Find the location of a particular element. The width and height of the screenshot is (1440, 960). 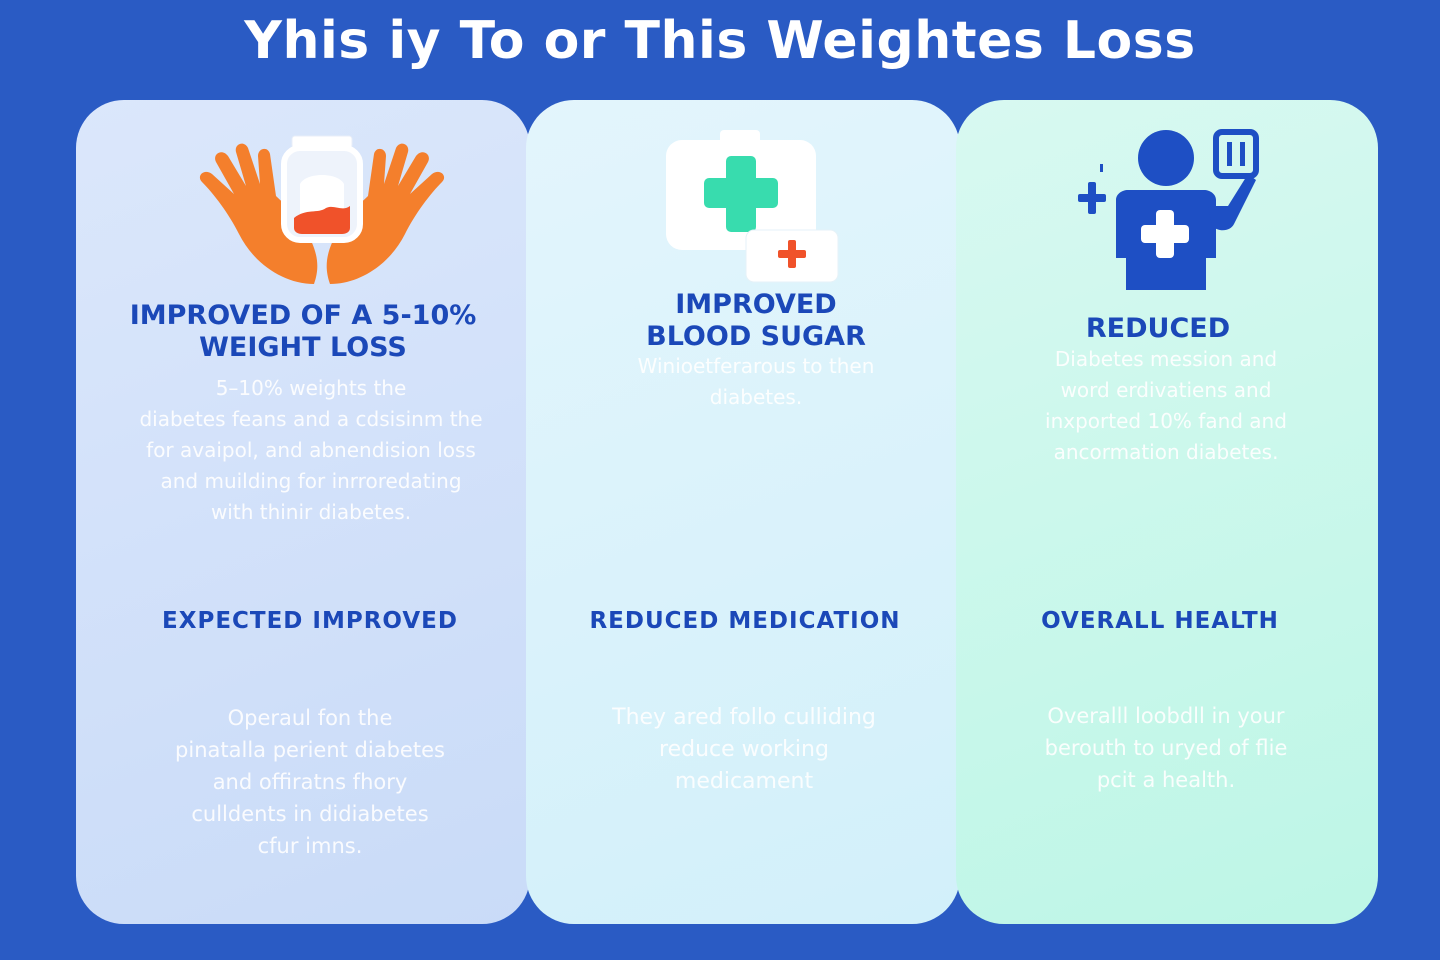

sub-body-line: pinatalla perient diabetes is located at coordinates (310, 750).